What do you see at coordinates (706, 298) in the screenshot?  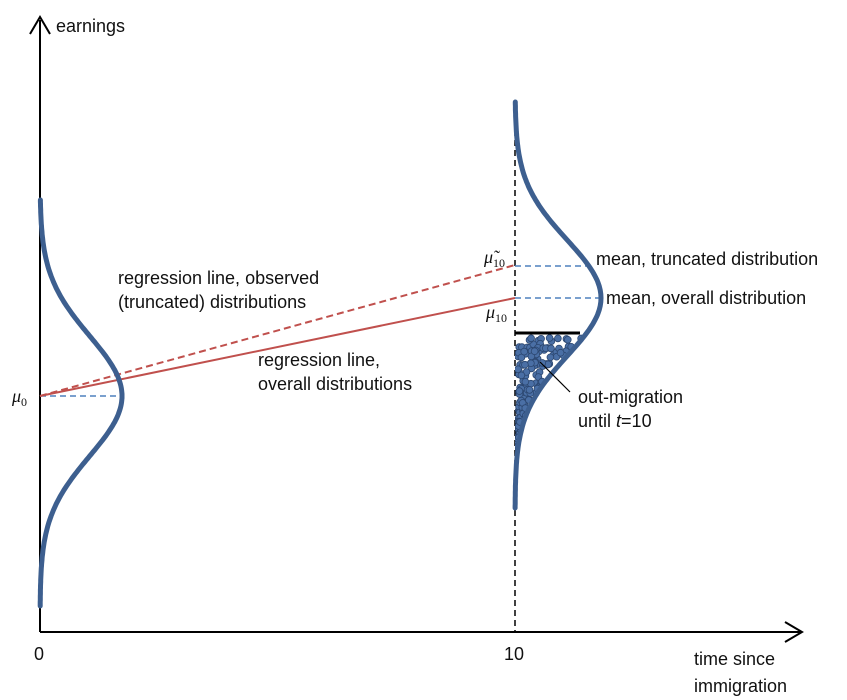 I see `mean-overall-label: mean, overall distribution` at bounding box center [706, 298].